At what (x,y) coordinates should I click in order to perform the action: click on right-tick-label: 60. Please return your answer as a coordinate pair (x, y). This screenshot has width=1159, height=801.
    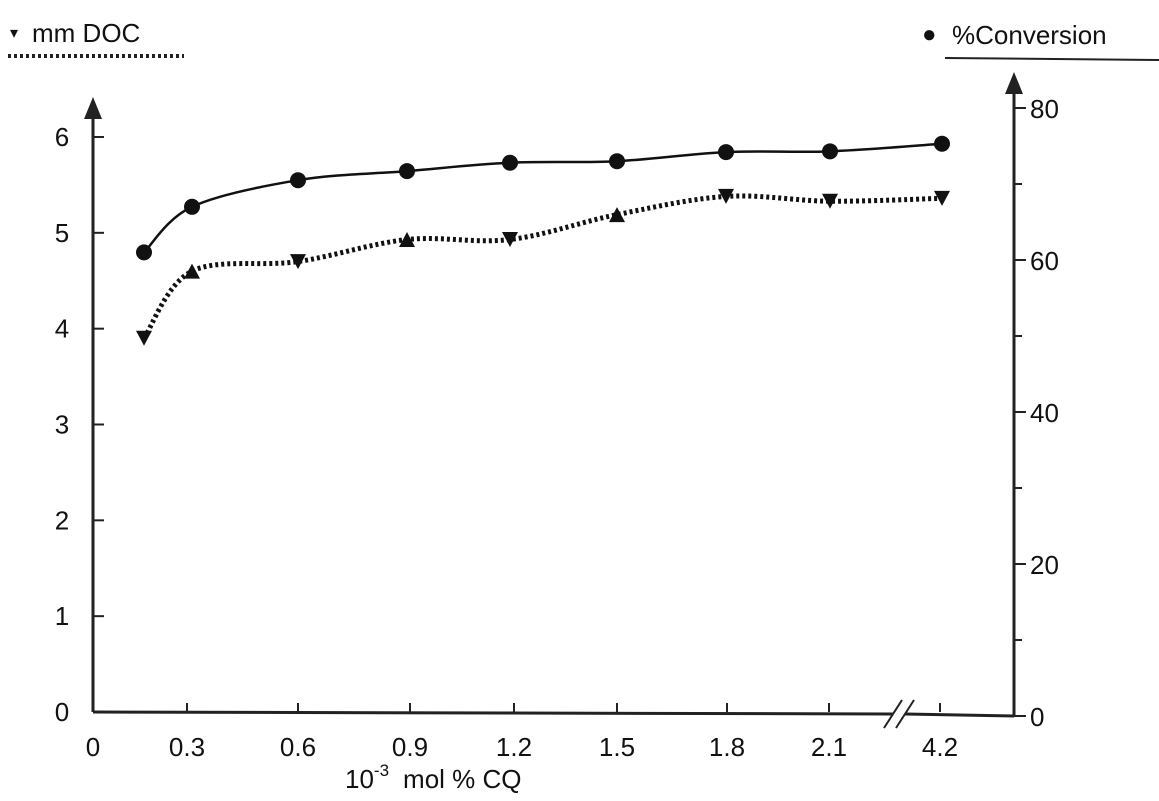
    Looking at the image, I should click on (1044, 261).